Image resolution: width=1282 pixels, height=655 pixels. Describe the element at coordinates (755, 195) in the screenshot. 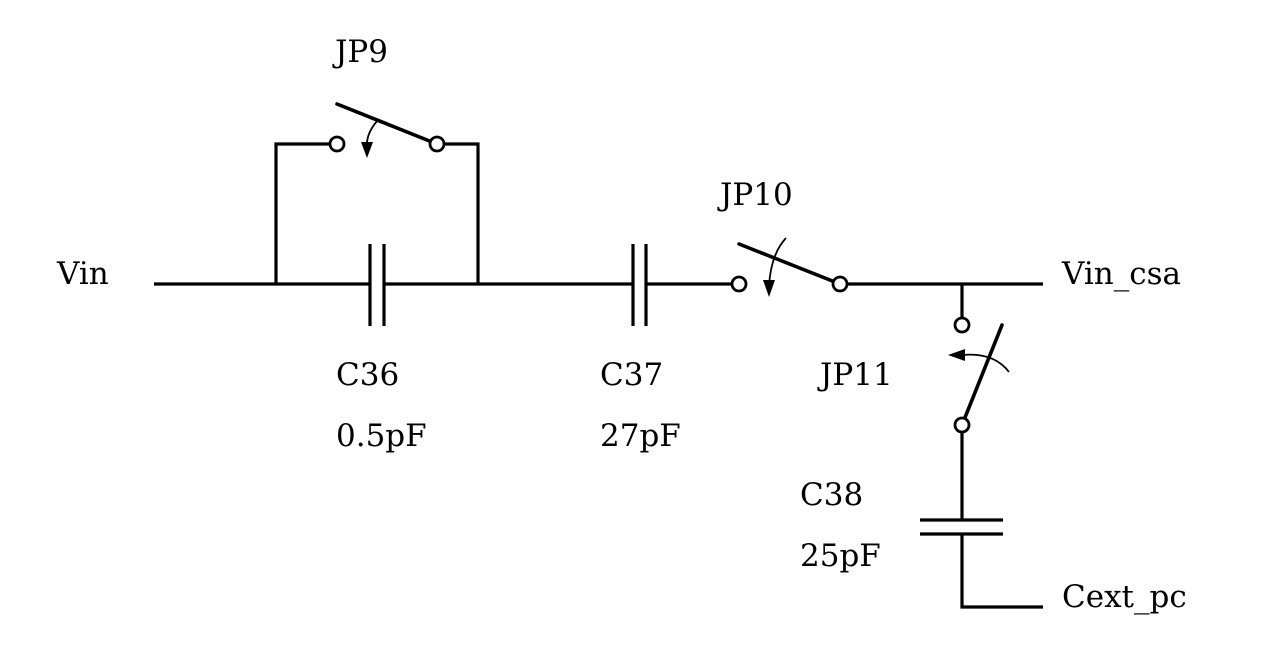

I see `jumper-label-jp10: JP10` at that location.